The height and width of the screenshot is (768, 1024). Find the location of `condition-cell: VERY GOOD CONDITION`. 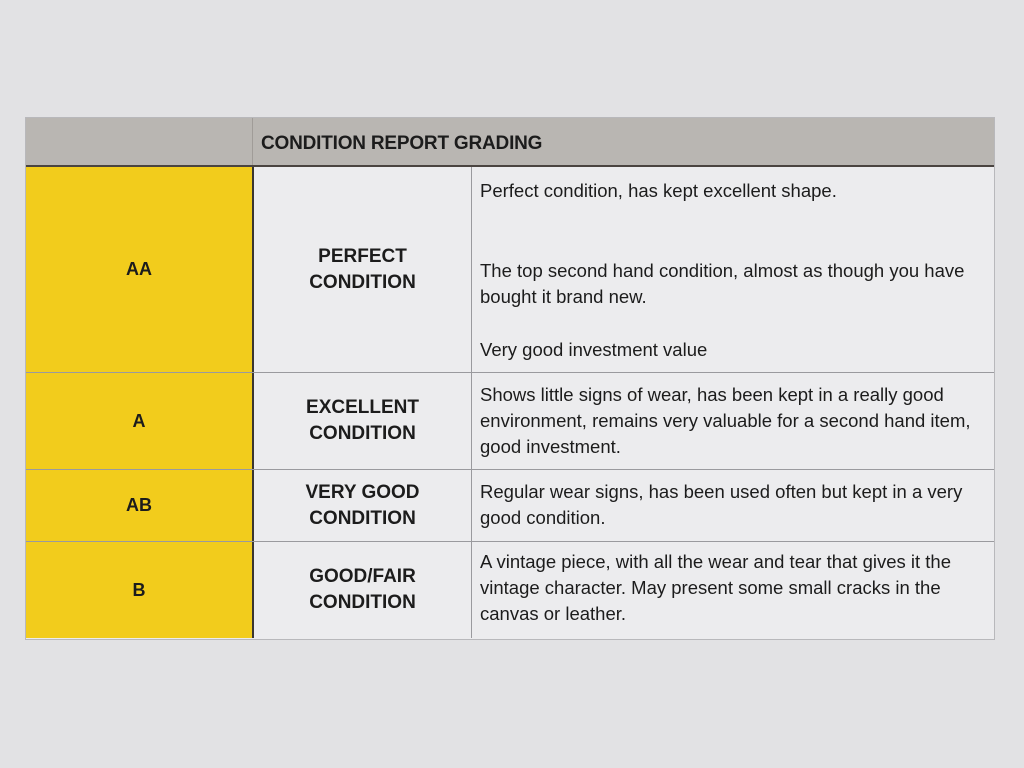

condition-cell: VERY GOOD CONDITION is located at coordinates (363, 505).